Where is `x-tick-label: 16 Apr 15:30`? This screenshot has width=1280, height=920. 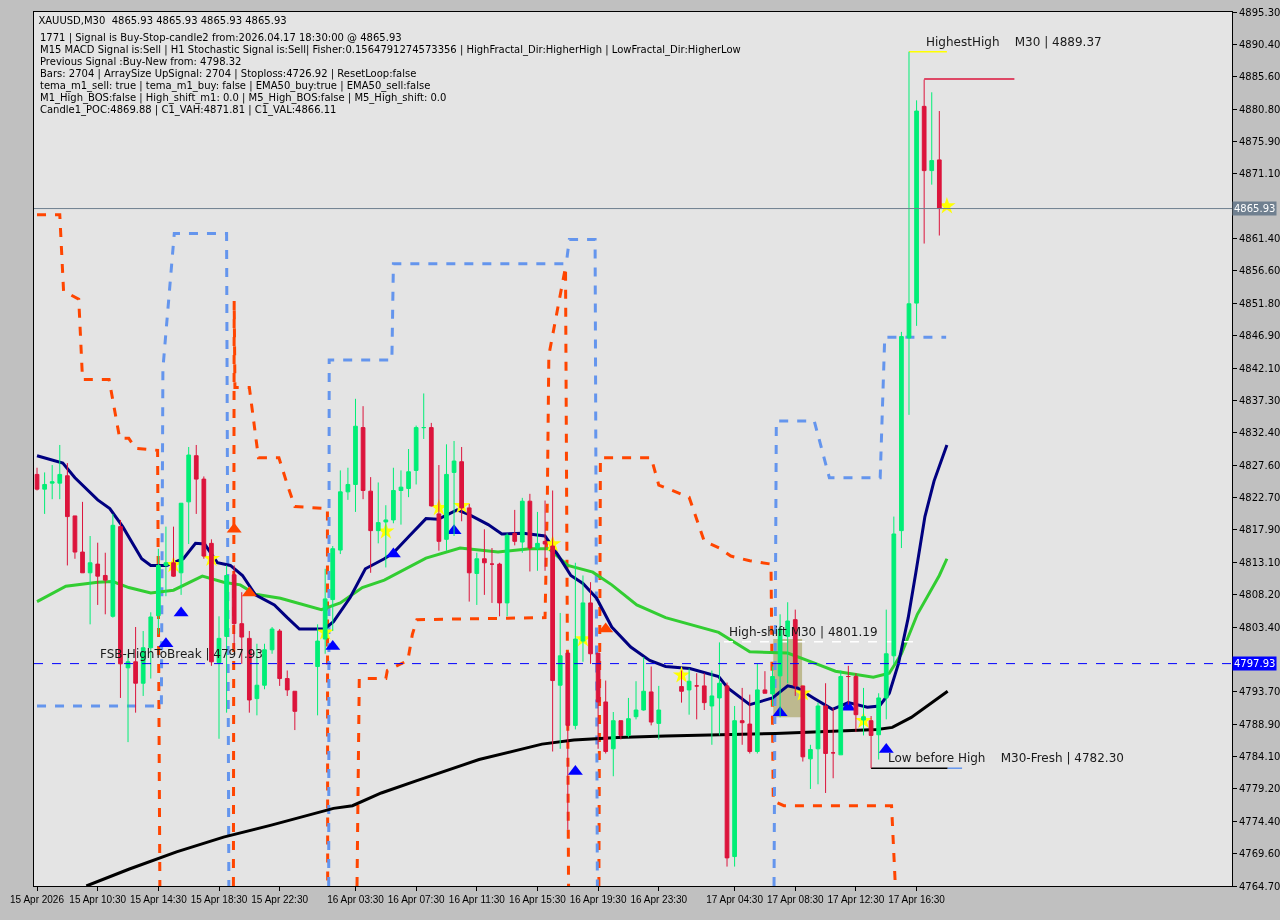 x-tick-label: 16 Apr 15:30 is located at coordinates (538, 899).